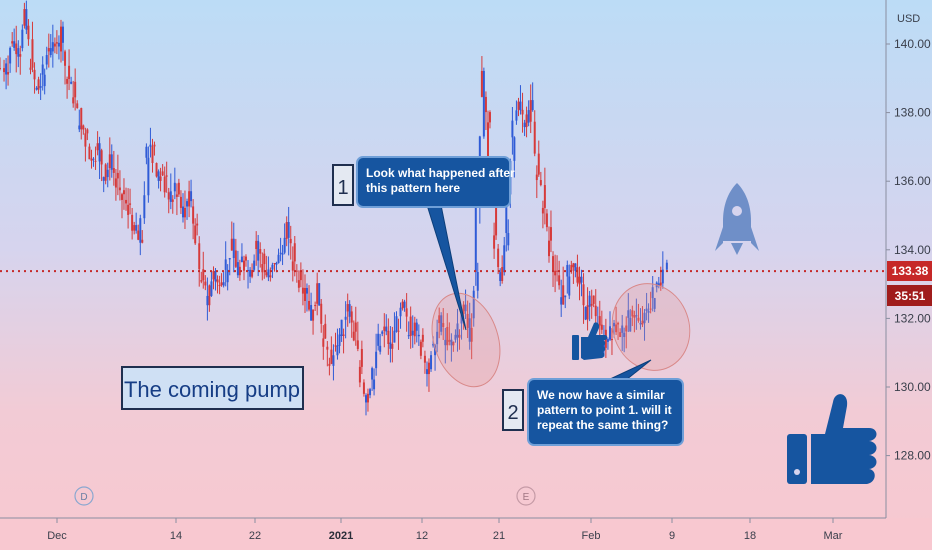 This screenshot has width=932, height=550. What do you see at coordinates (466, 534) in the screenshot?
I see `time-axis-bg` at bounding box center [466, 534].